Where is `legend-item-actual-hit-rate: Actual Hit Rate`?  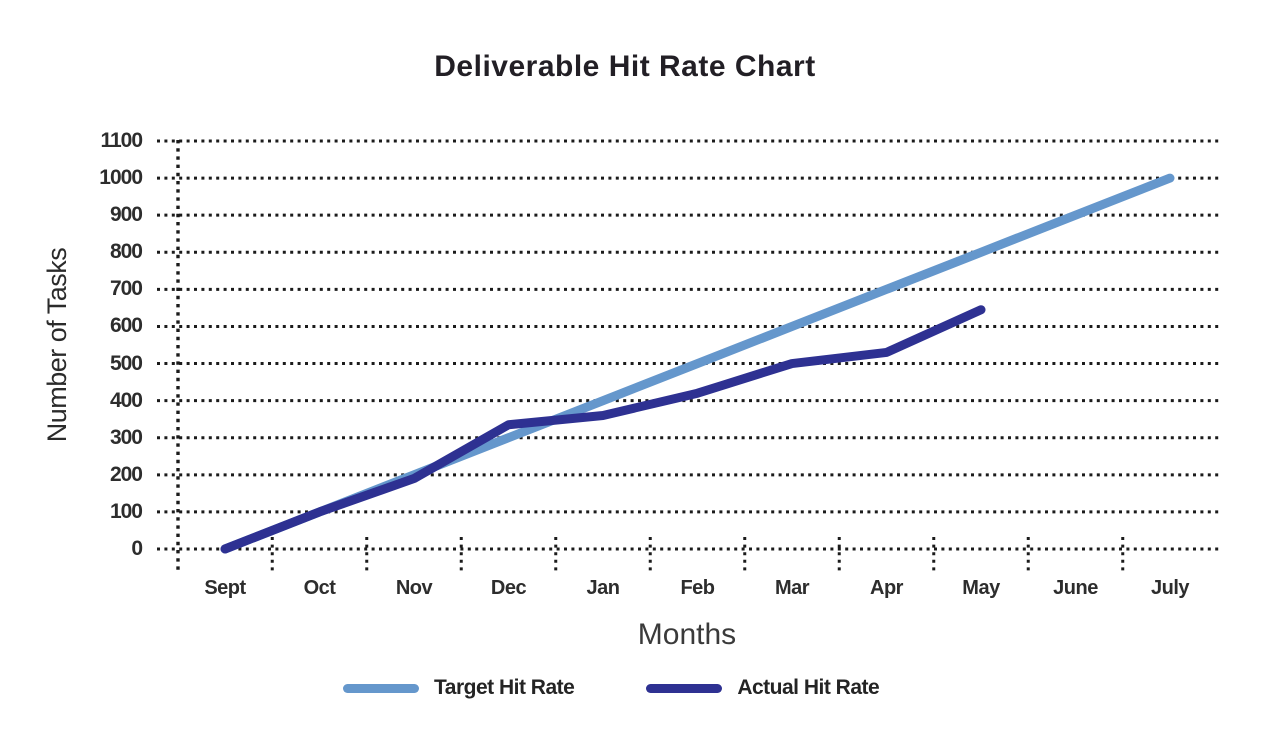
legend-item-actual-hit-rate: Actual Hit Rate is located at coordinates (763, 688).